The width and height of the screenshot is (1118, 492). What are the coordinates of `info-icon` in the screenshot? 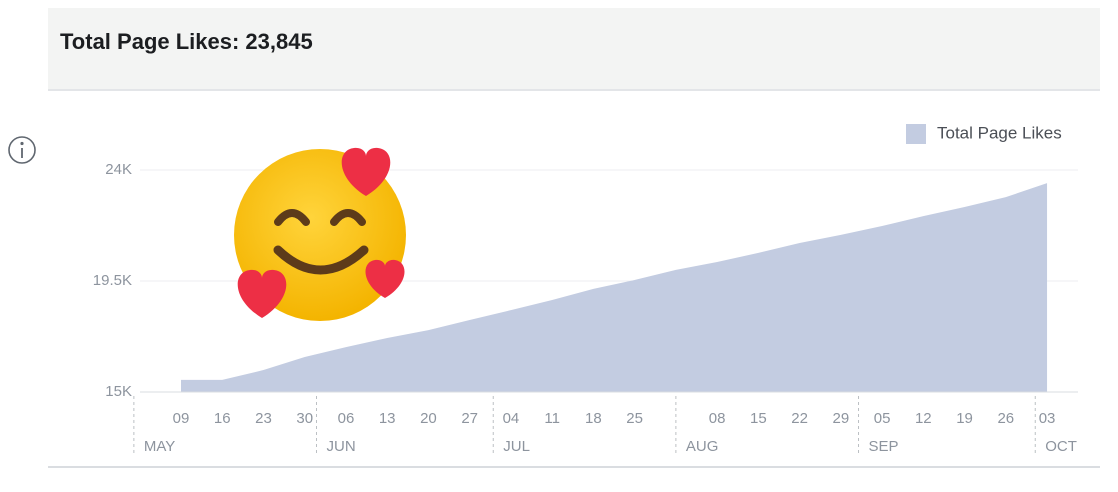 It's located at (22, 150).